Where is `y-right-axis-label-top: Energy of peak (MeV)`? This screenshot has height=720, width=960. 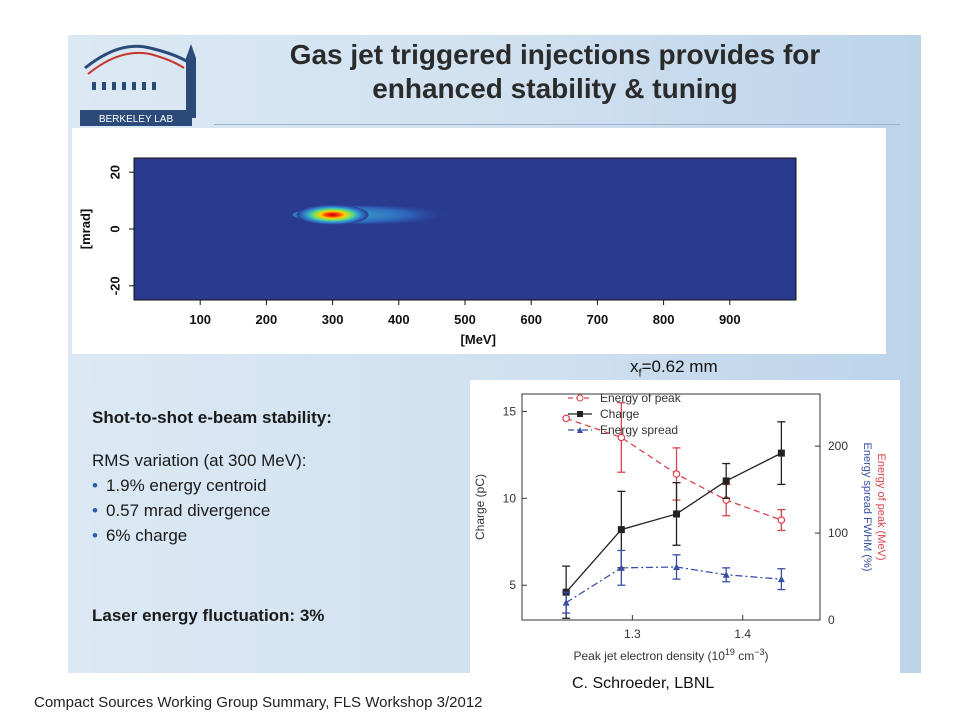
y-right-axis-label-top: Energy of peak (MeV) is located at coordinates (881, 507).